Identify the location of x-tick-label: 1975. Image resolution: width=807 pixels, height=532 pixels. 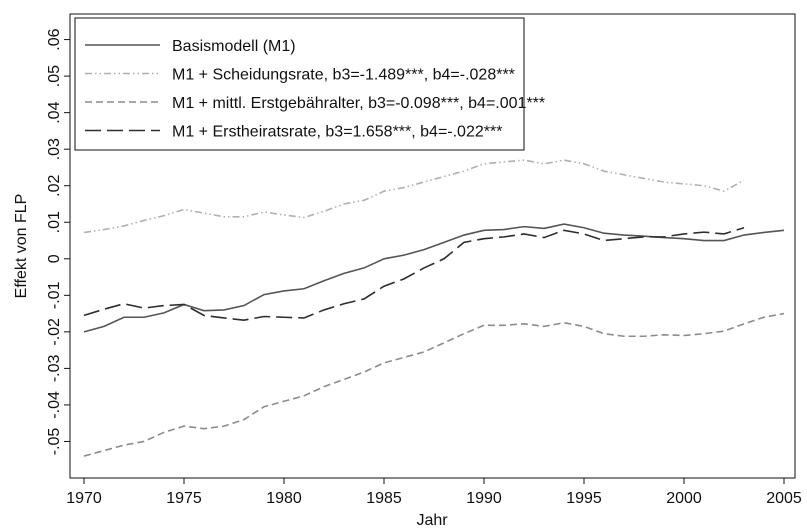
(184, 498).